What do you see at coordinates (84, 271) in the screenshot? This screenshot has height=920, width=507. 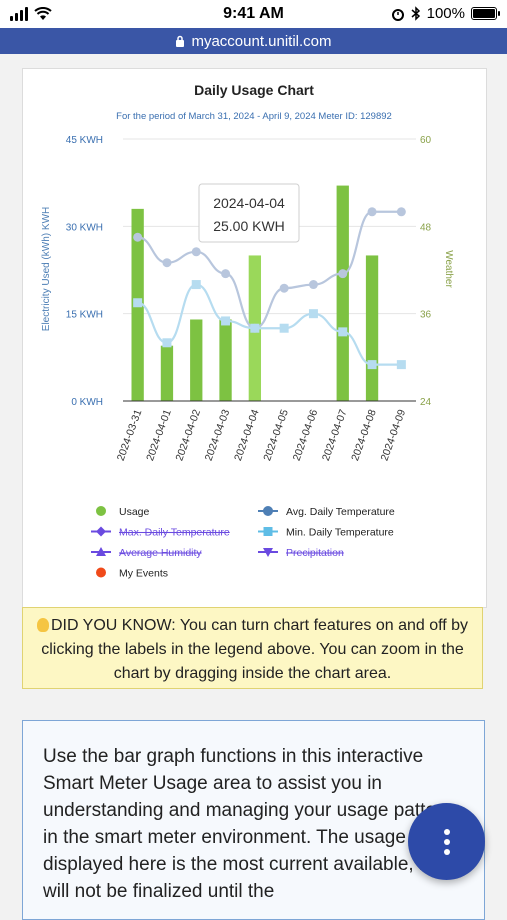 I see `y-axis-left: 0 KWH 15 KWH 30 KWH 45 KWH` at bounding box center [84, 271].